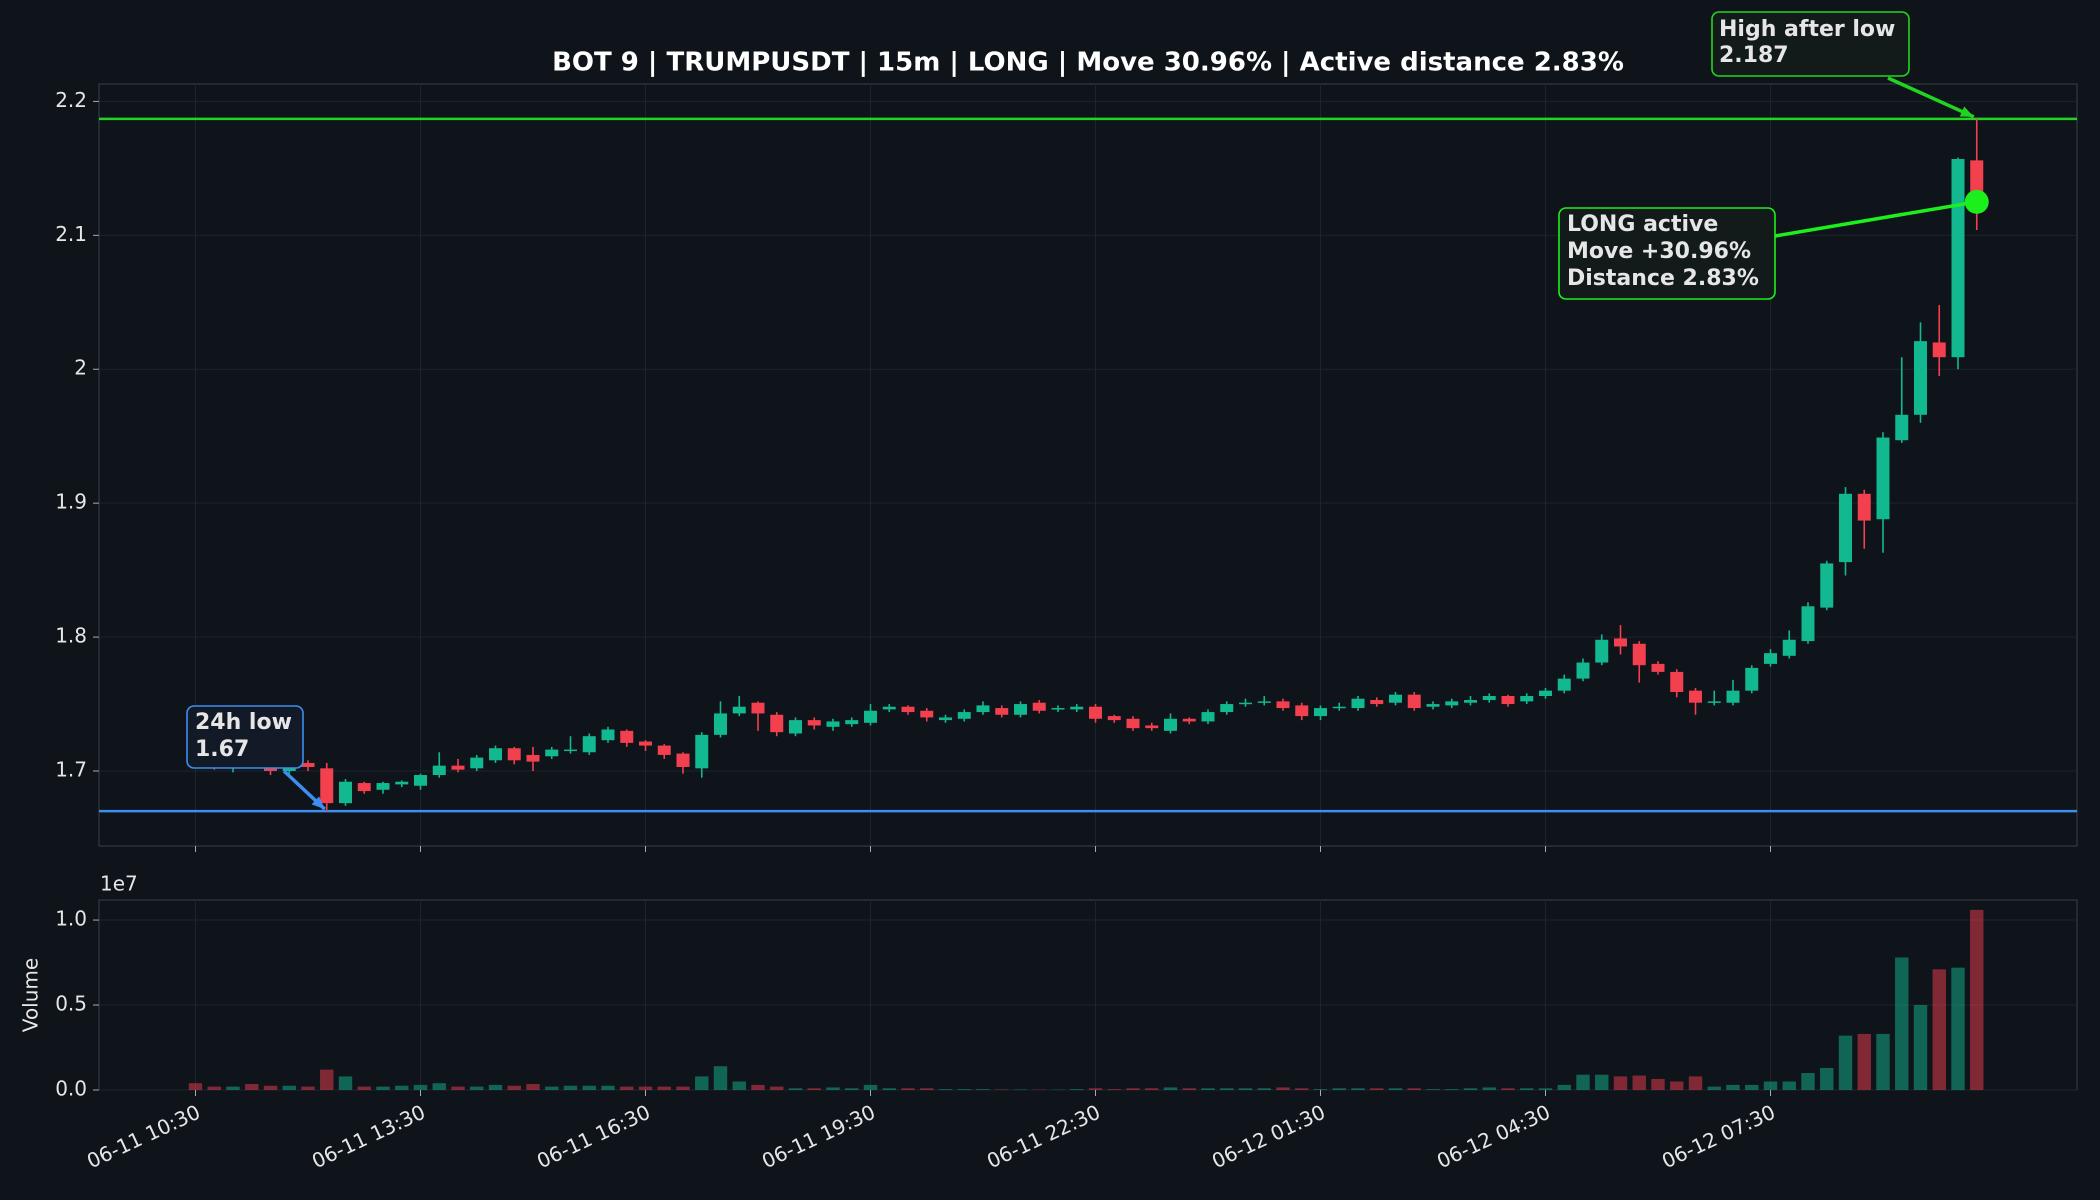 The height and width of the screenshot is (1200, 2100). I want to click on active-connector, so click(1876, 219).